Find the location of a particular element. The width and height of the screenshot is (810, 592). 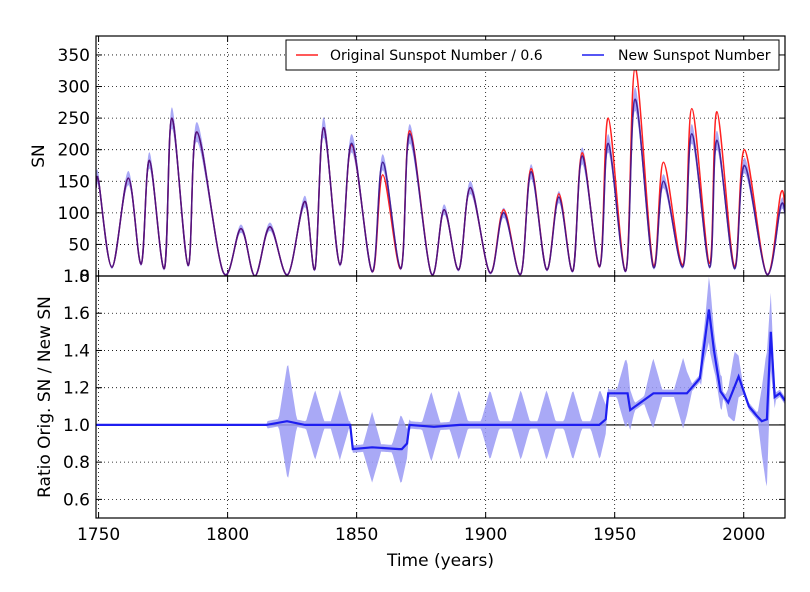

legend-label-new: New Sunspot Number is located at coordinates (694, 56).